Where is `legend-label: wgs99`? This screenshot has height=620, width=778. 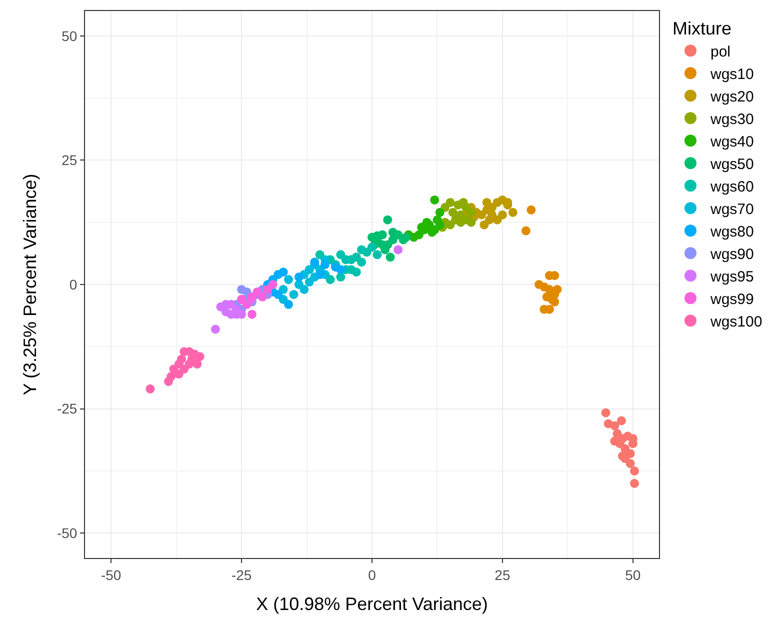 legend-label: wgs99 is located at coordinates (731, 299).